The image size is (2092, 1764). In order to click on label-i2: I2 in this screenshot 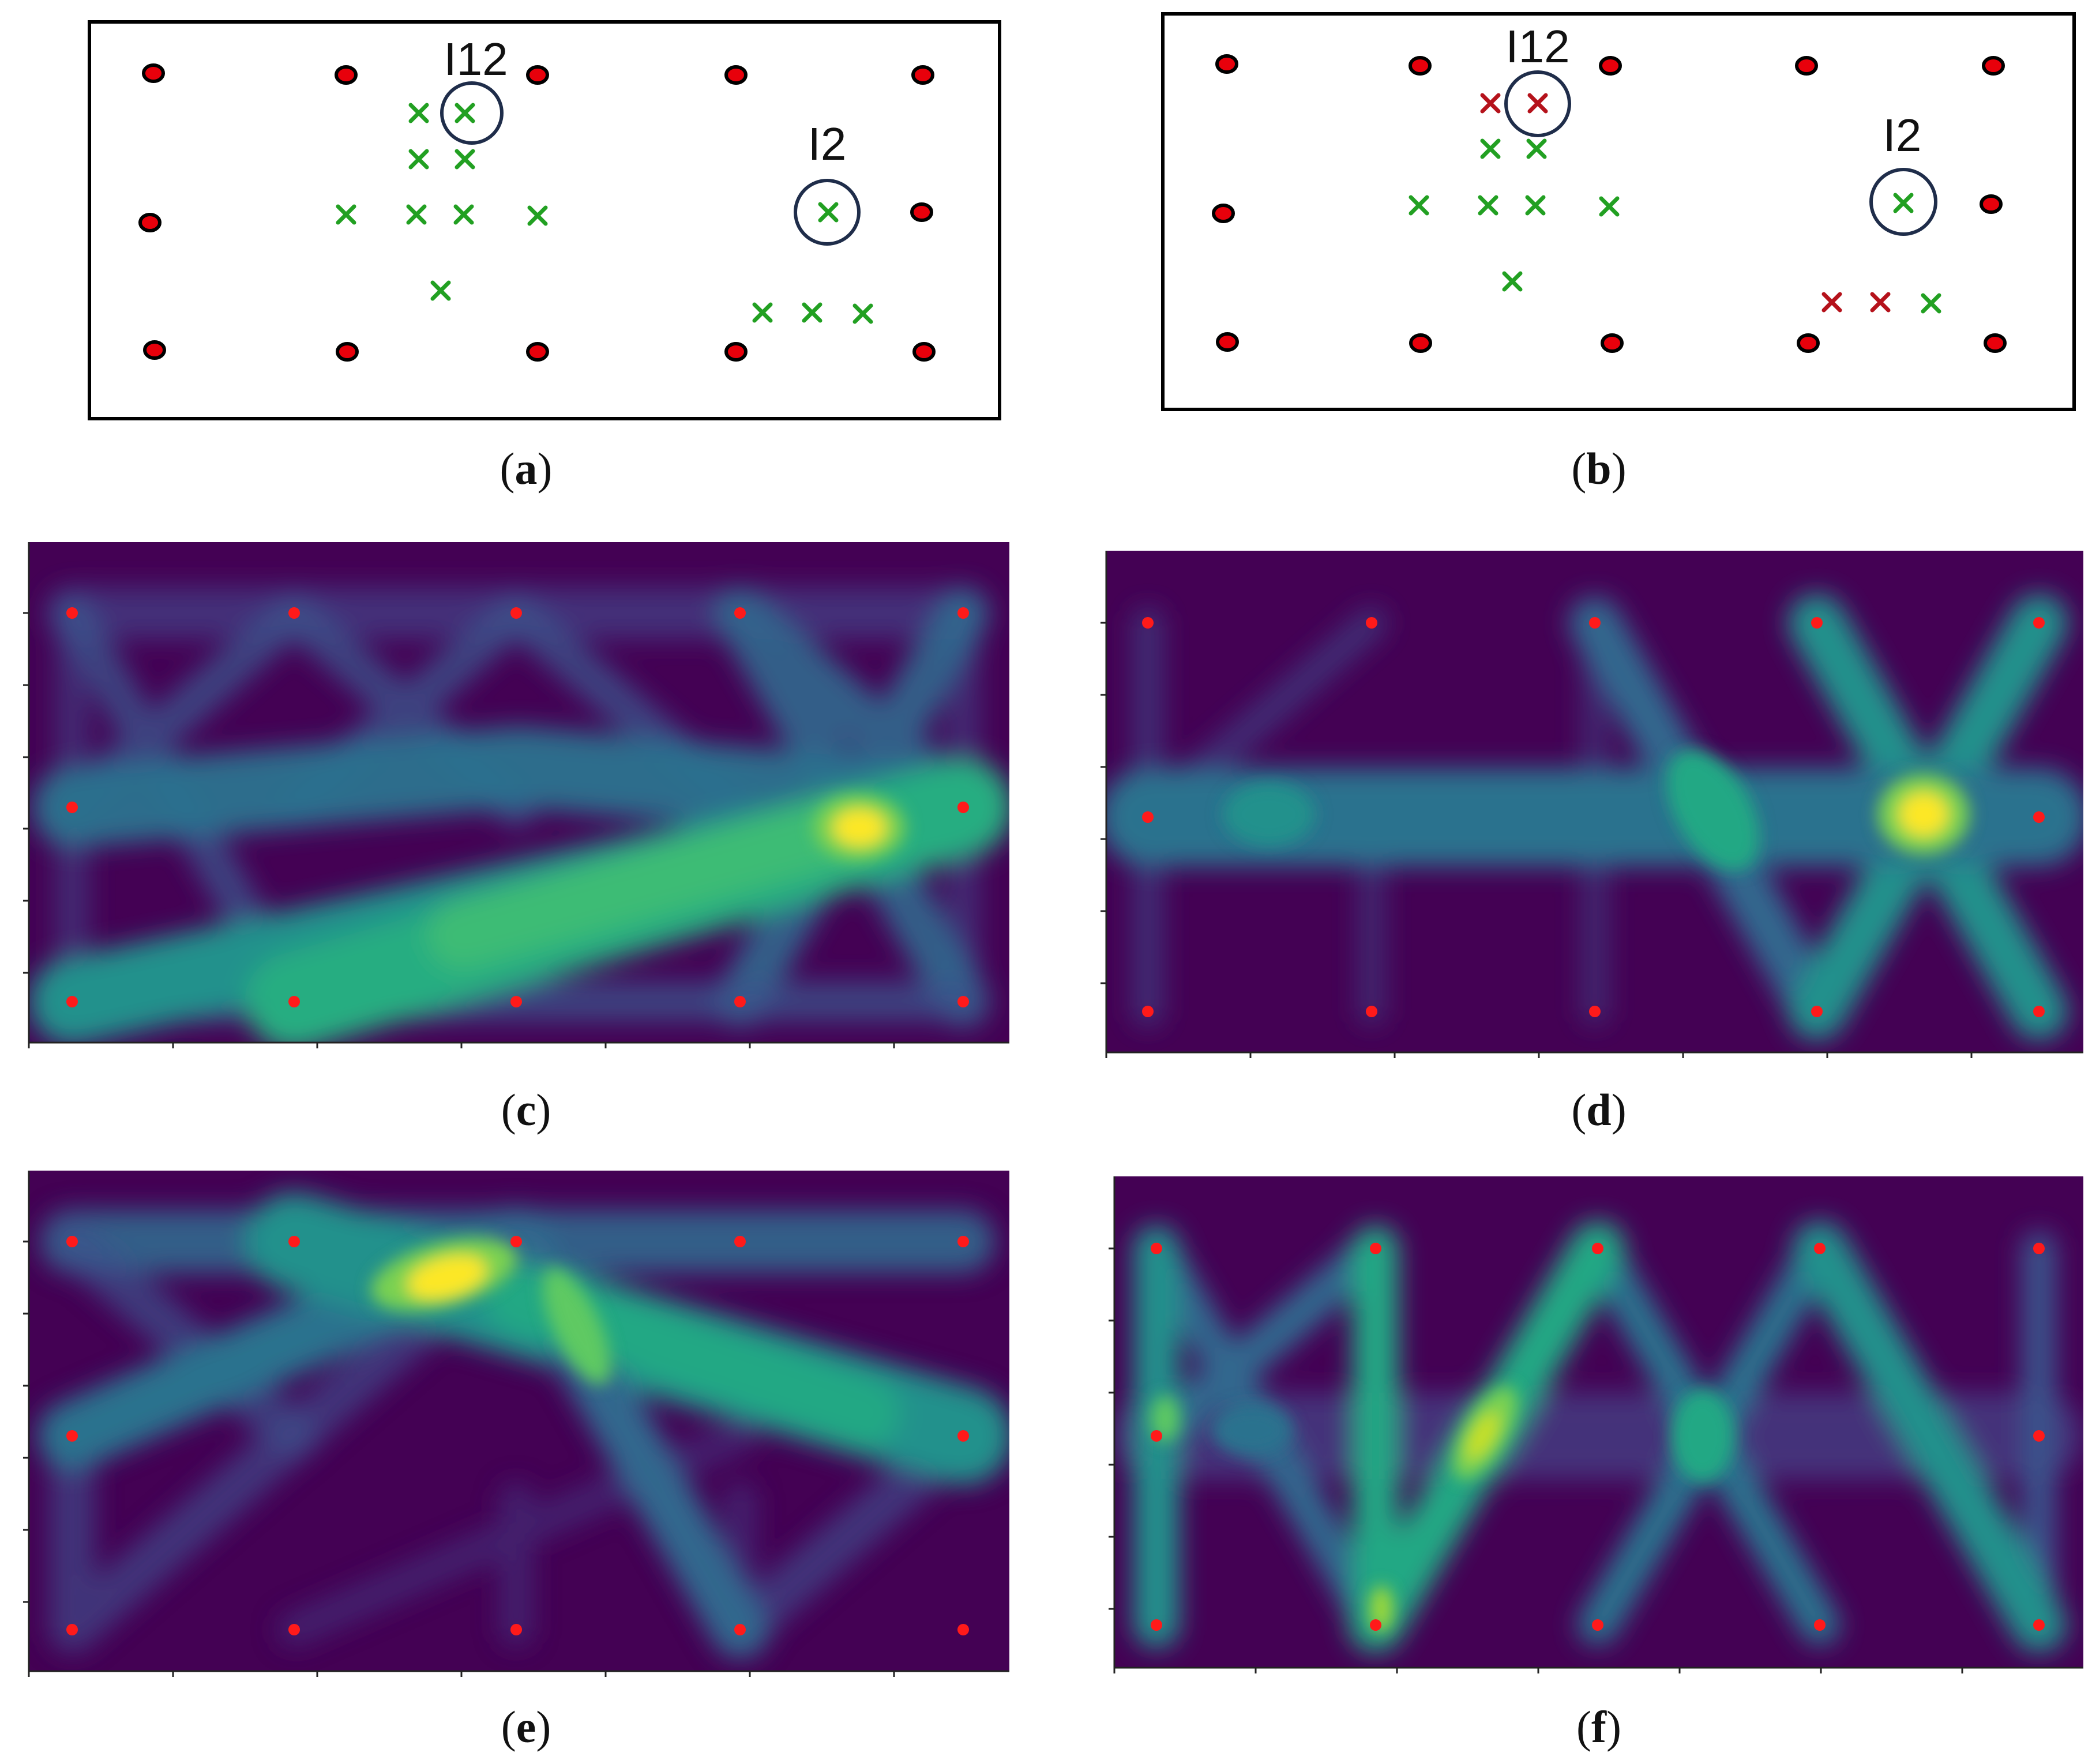, I will do `click(827, 144)`.